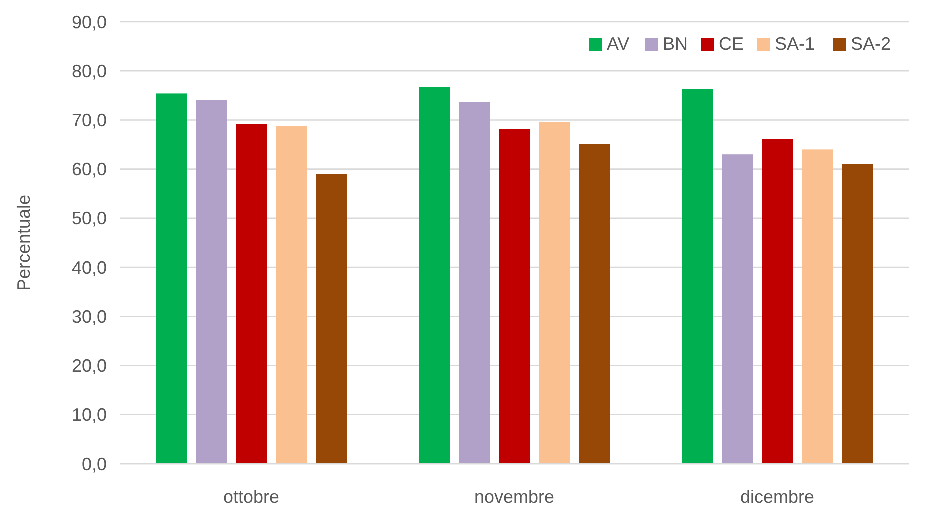 The width and height of the screenshot is (929, 515). What do you see at coordinates (675, 44) in the screenshot?
I see `legend-label: BN` at bounding box center [675, 44].